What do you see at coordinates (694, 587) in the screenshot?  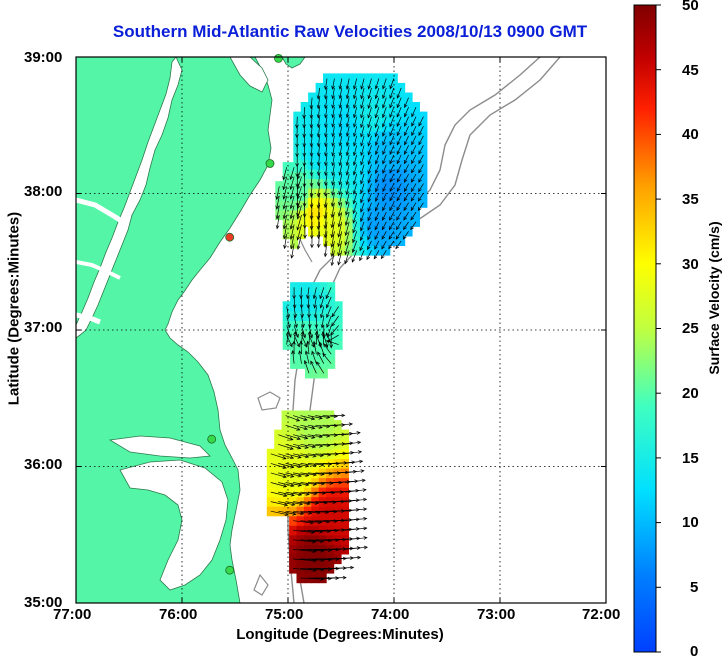 I see `colorbar-tick-label: 5` at bounding box center [694, 587].